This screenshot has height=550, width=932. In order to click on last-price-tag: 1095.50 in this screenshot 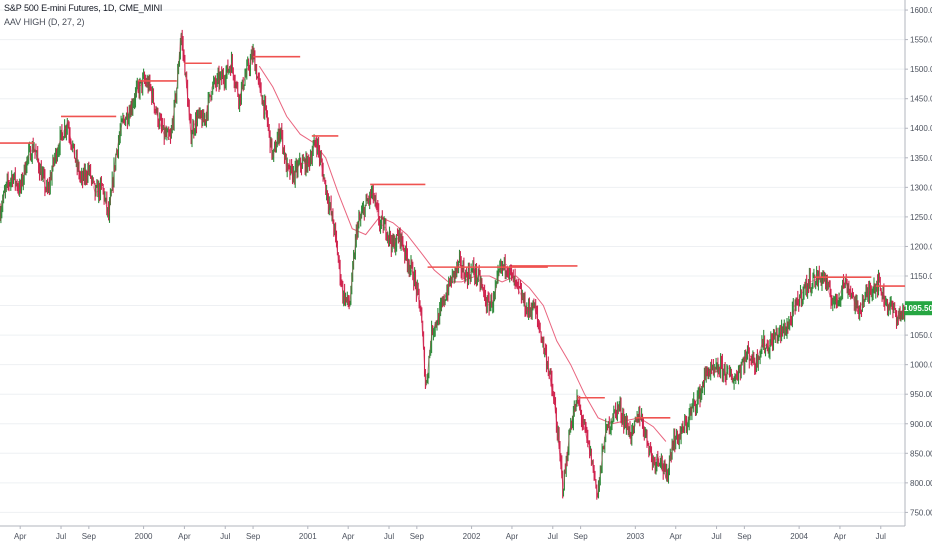, I will do `click(918, 308)`.